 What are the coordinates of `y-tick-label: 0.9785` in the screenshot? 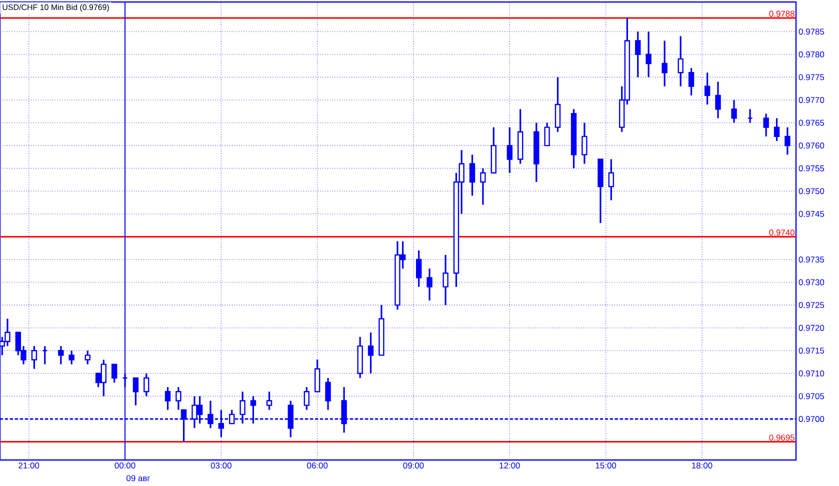 It's located at (811, 31).